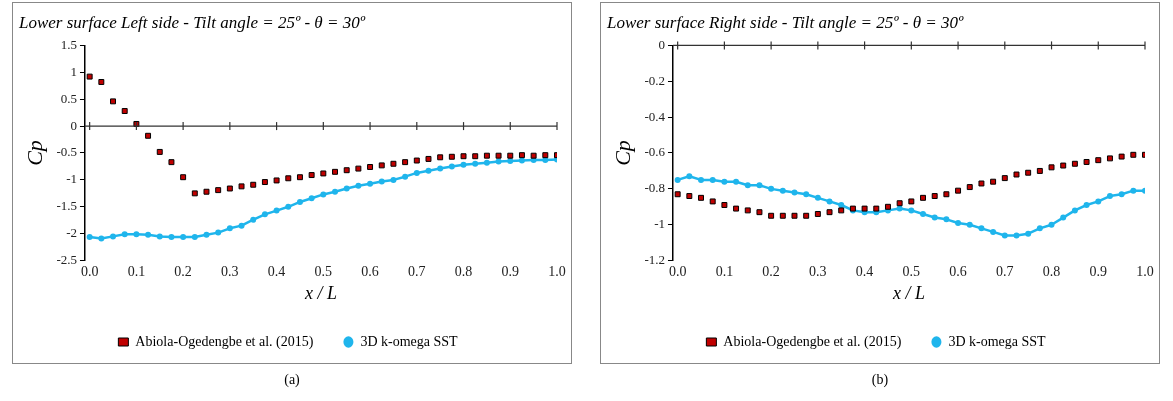 This screenshot has height=401, width=1173. I want to click on chart-title: Lower surface Right side - Tilt angle = 25º - θ = 30º, so click(785, 22).